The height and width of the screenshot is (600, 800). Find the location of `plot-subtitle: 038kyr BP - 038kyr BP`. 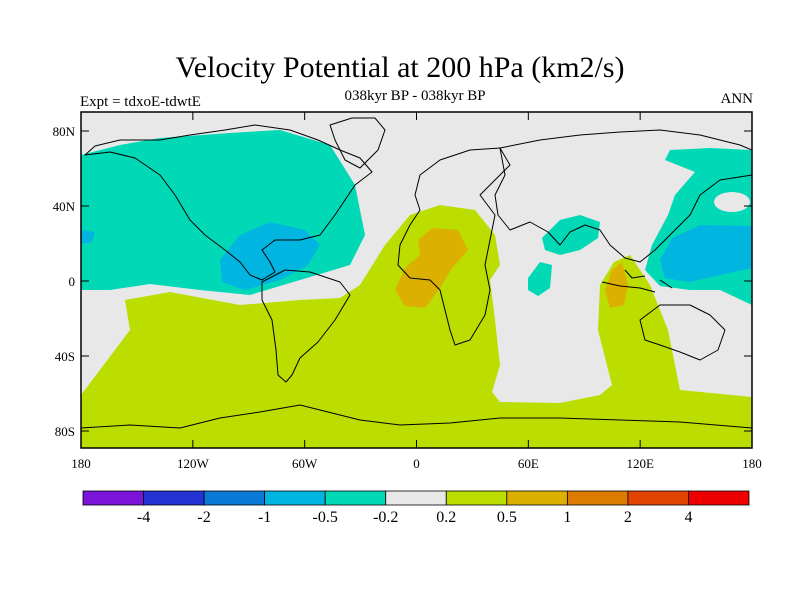

plot-subtitle: 038kyr BP - 038kyr BP is located at coordinates (415, 96).